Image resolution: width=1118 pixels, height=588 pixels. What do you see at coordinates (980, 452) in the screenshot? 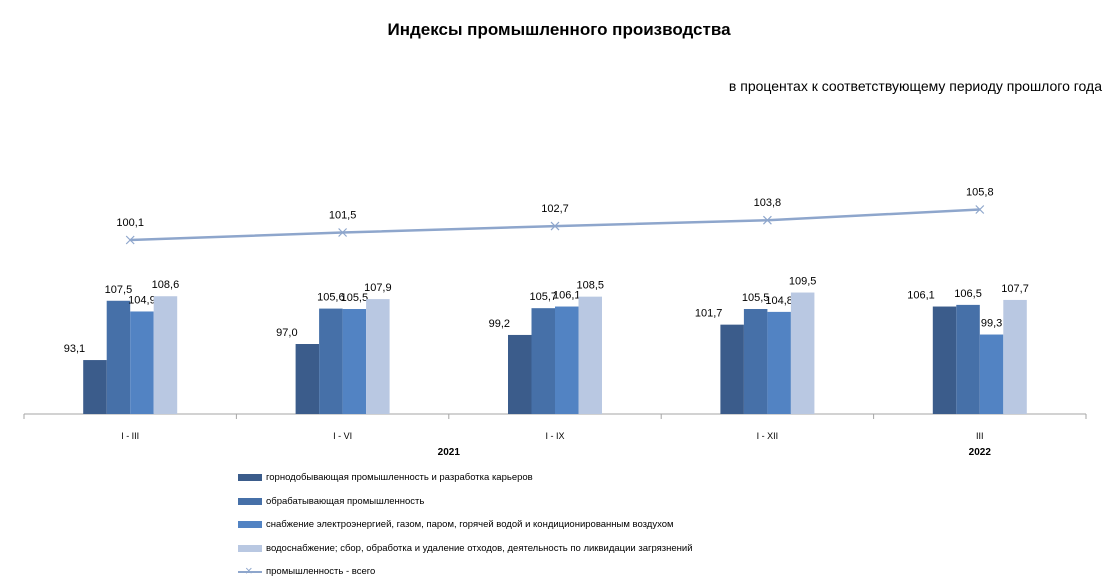
I see `year-label: 2022` at bounding box center [980, 452].